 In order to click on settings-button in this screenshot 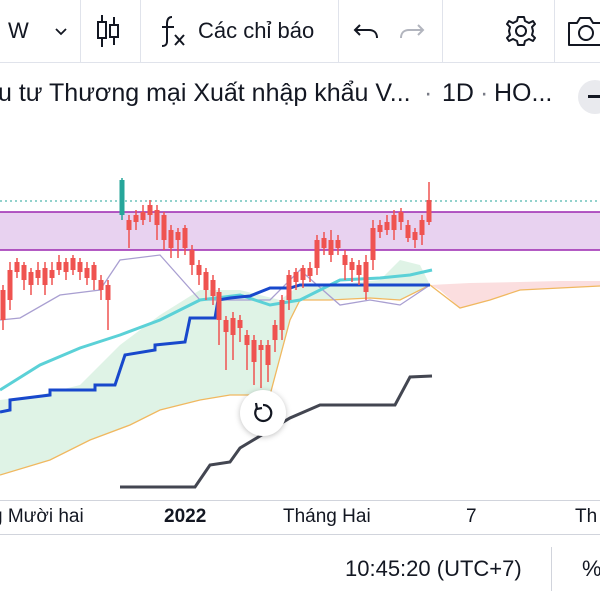, I will do `click(521, 31)`.